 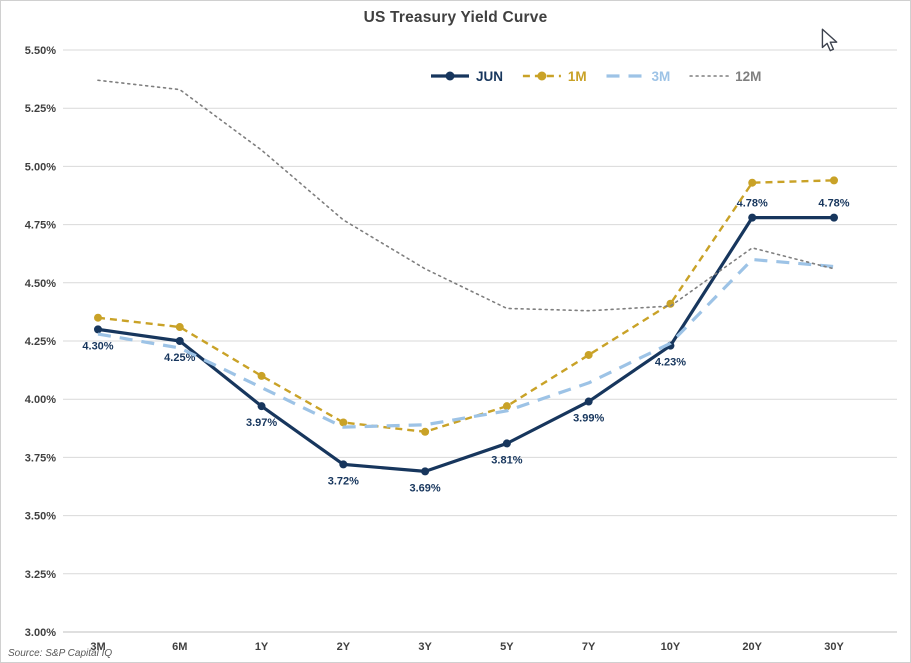 What do you see at coordinates (661, 76) in the screenshot?
I see `legend-label-3m: 3M` at bounding box center [661, 76].